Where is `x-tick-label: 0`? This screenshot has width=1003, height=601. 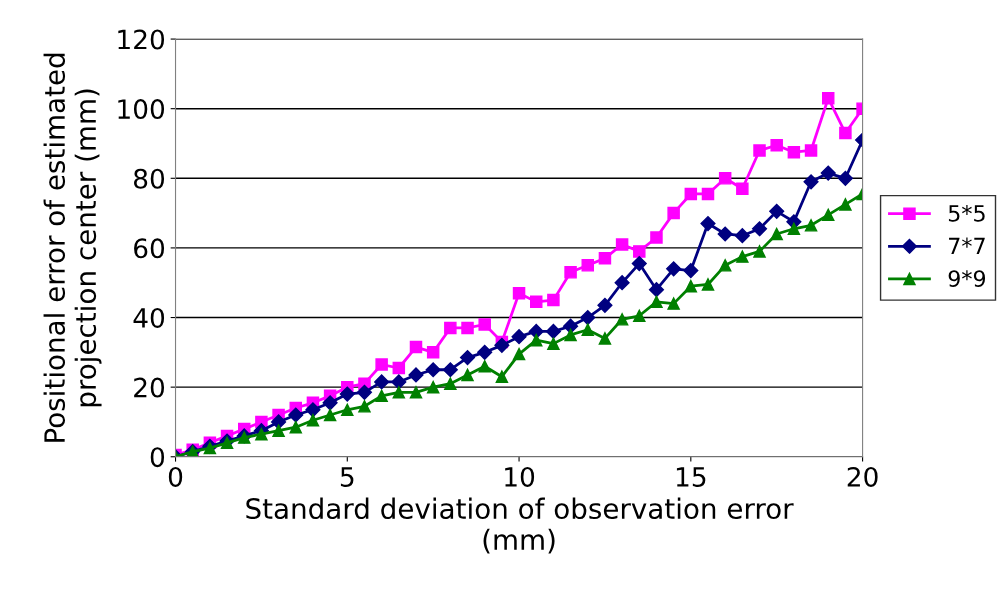 x-tick-label: 0 is located at coordinates (175, 476).